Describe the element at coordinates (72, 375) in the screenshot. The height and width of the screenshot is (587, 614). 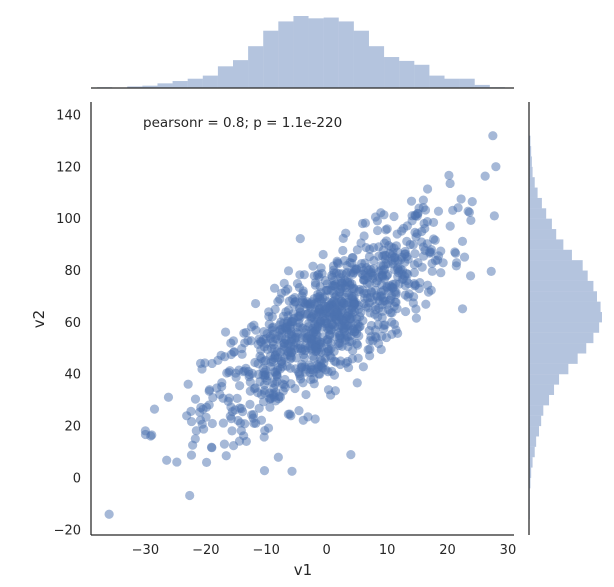
I see `y-tick-label: 40` at that location.